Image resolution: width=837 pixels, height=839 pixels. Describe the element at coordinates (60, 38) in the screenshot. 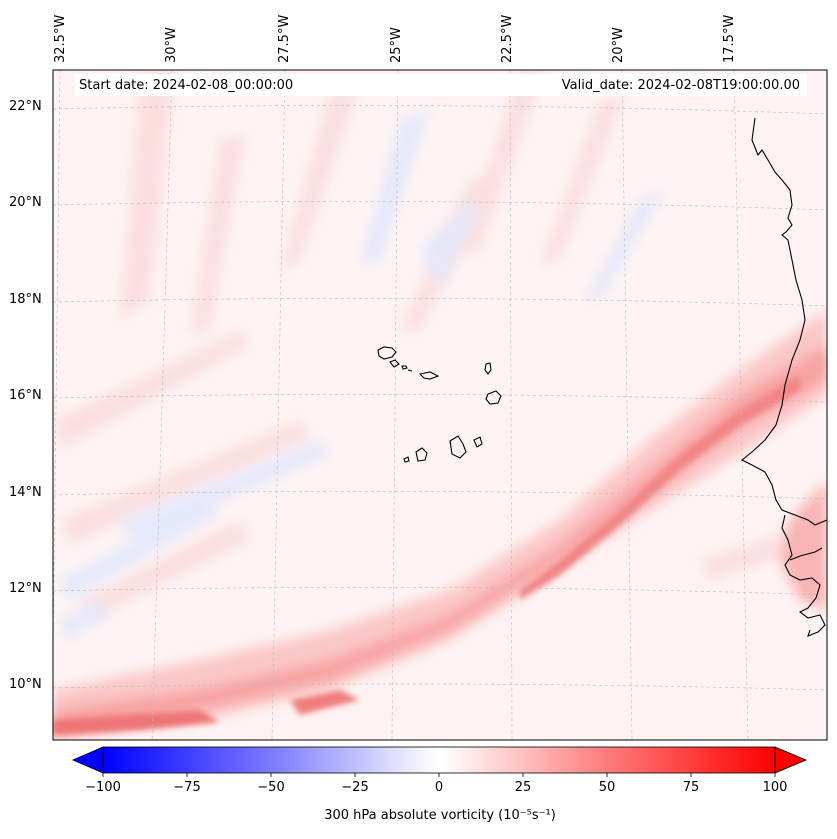

I see `lon-label: 32.5°W` at that location.